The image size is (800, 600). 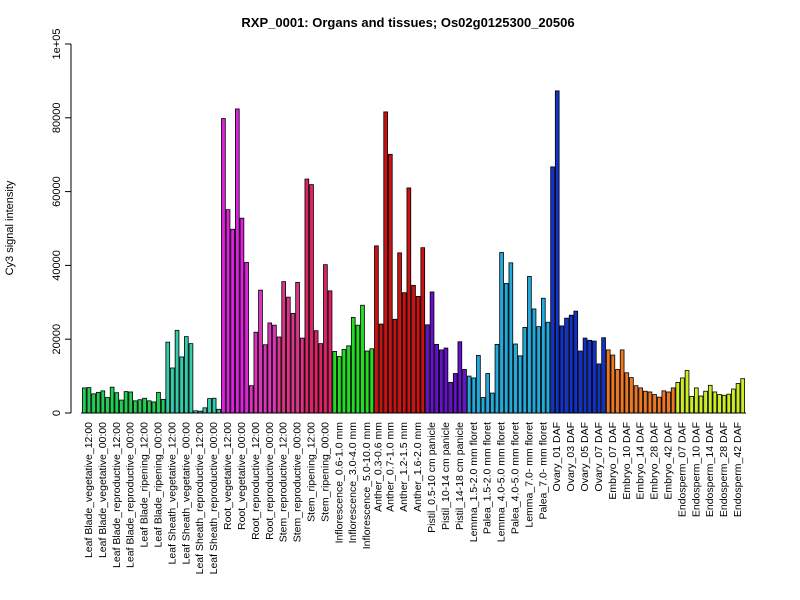 What do you see at coordinates (543, 471) in the screenshot?
I see `x-tick-label: Palea_7.0- mm floret` at bounding box center [543, 471].